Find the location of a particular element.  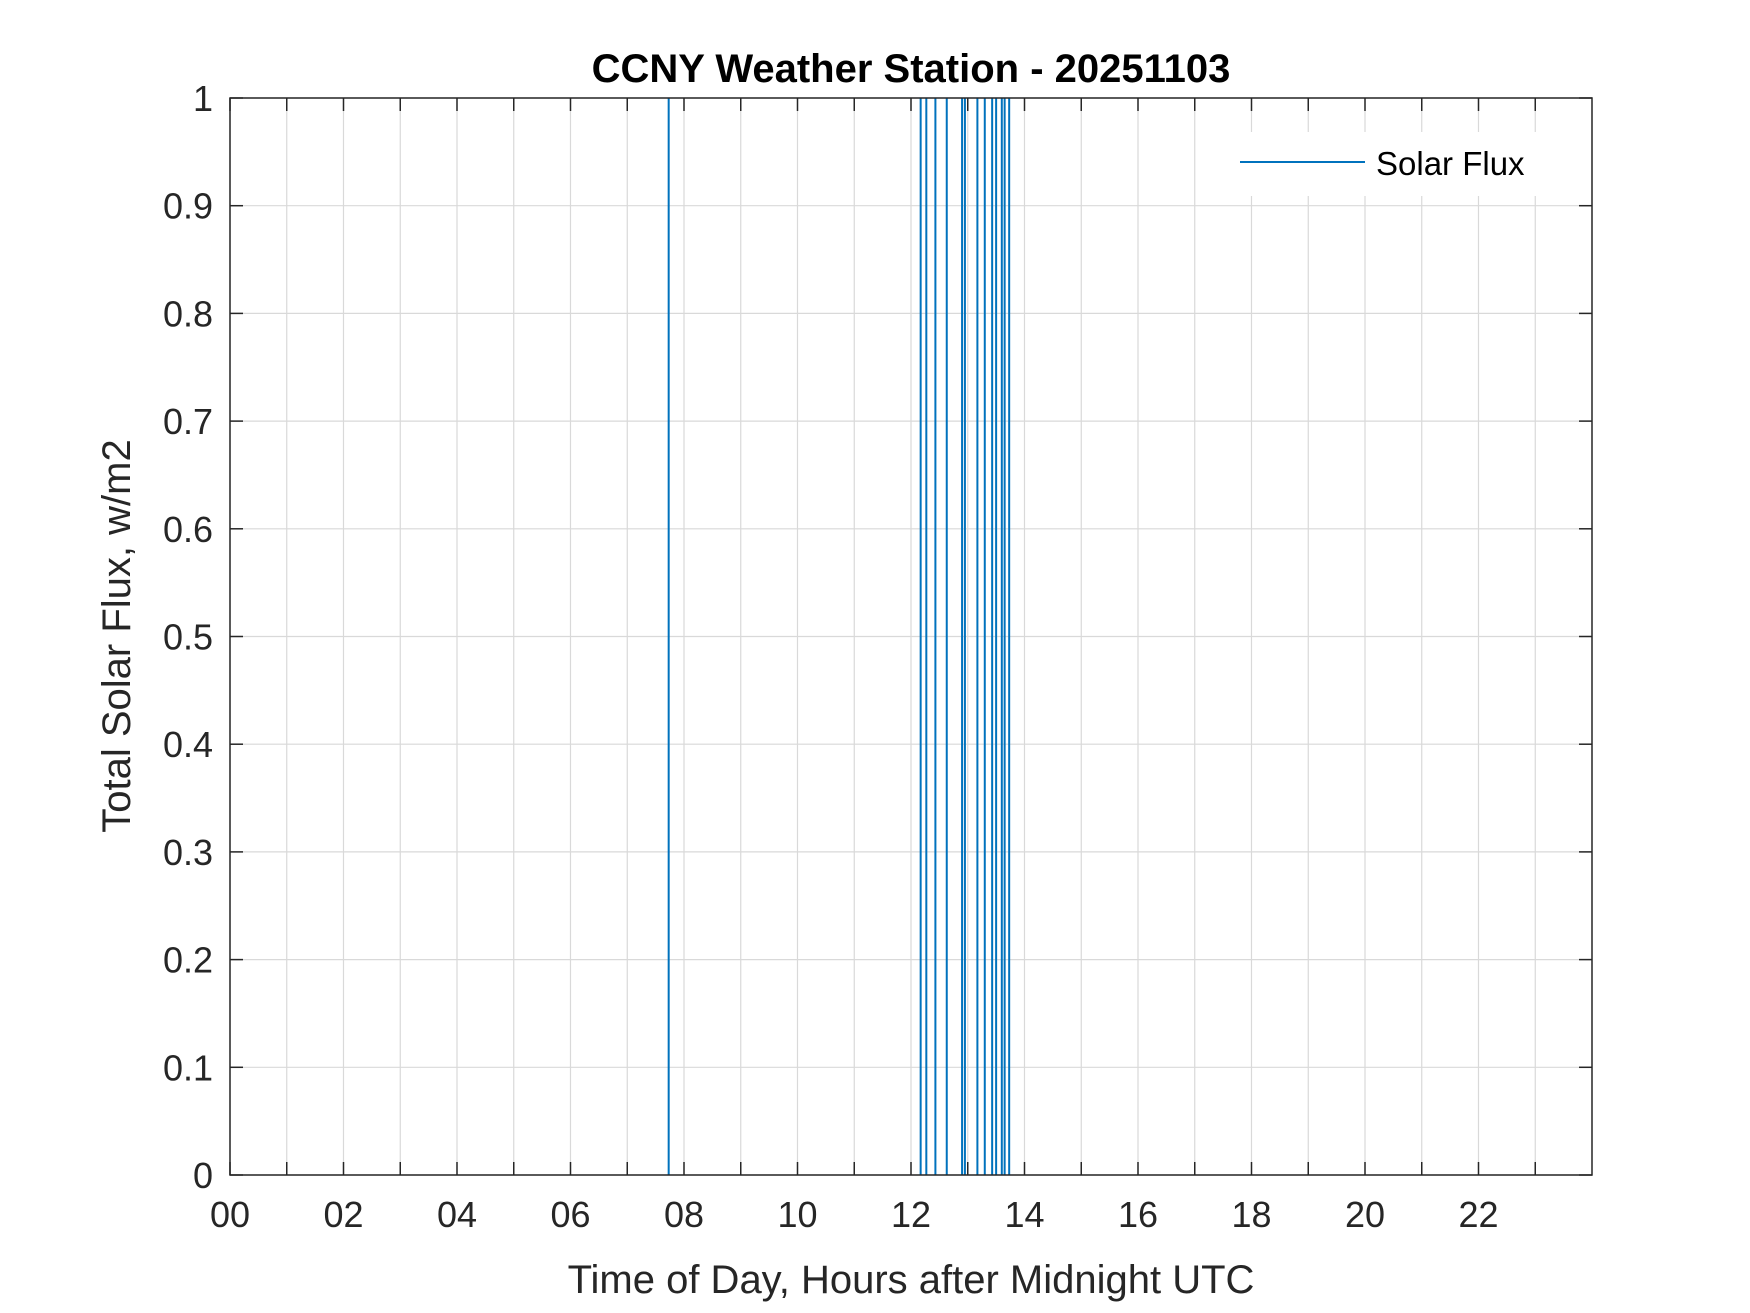

y-tick-label: 0.2 is located at coordinates (188, 960).